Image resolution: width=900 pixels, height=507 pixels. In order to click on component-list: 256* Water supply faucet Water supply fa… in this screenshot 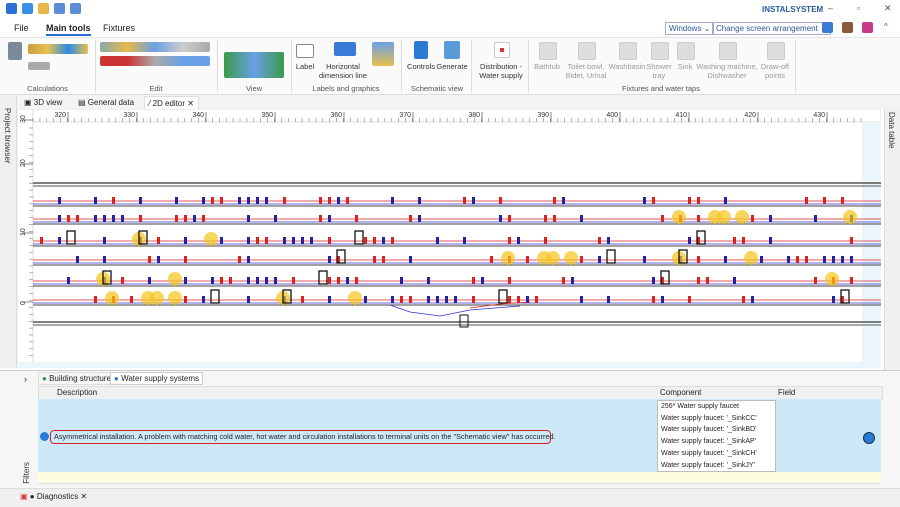, I will do `click(716, 436)`.